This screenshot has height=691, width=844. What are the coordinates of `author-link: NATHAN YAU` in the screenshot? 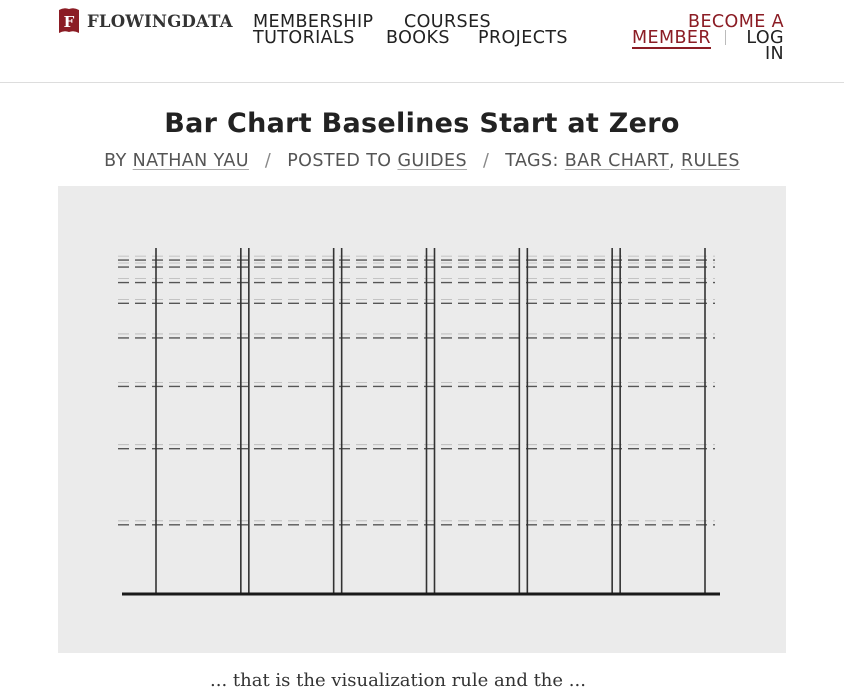 It's located at (190, 161).